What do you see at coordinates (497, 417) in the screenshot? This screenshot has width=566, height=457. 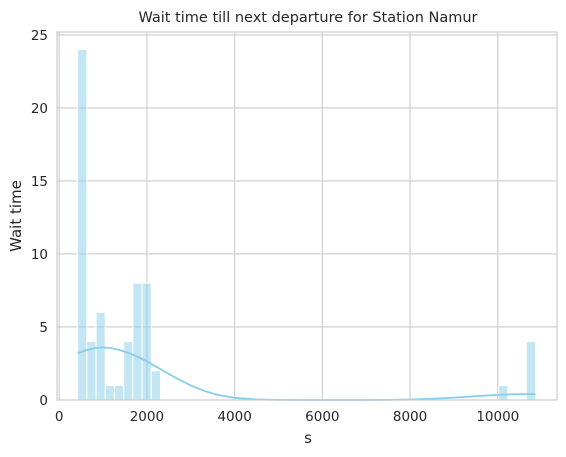 I see `x-tick-label: 10000` at bounding box center [497, 417].